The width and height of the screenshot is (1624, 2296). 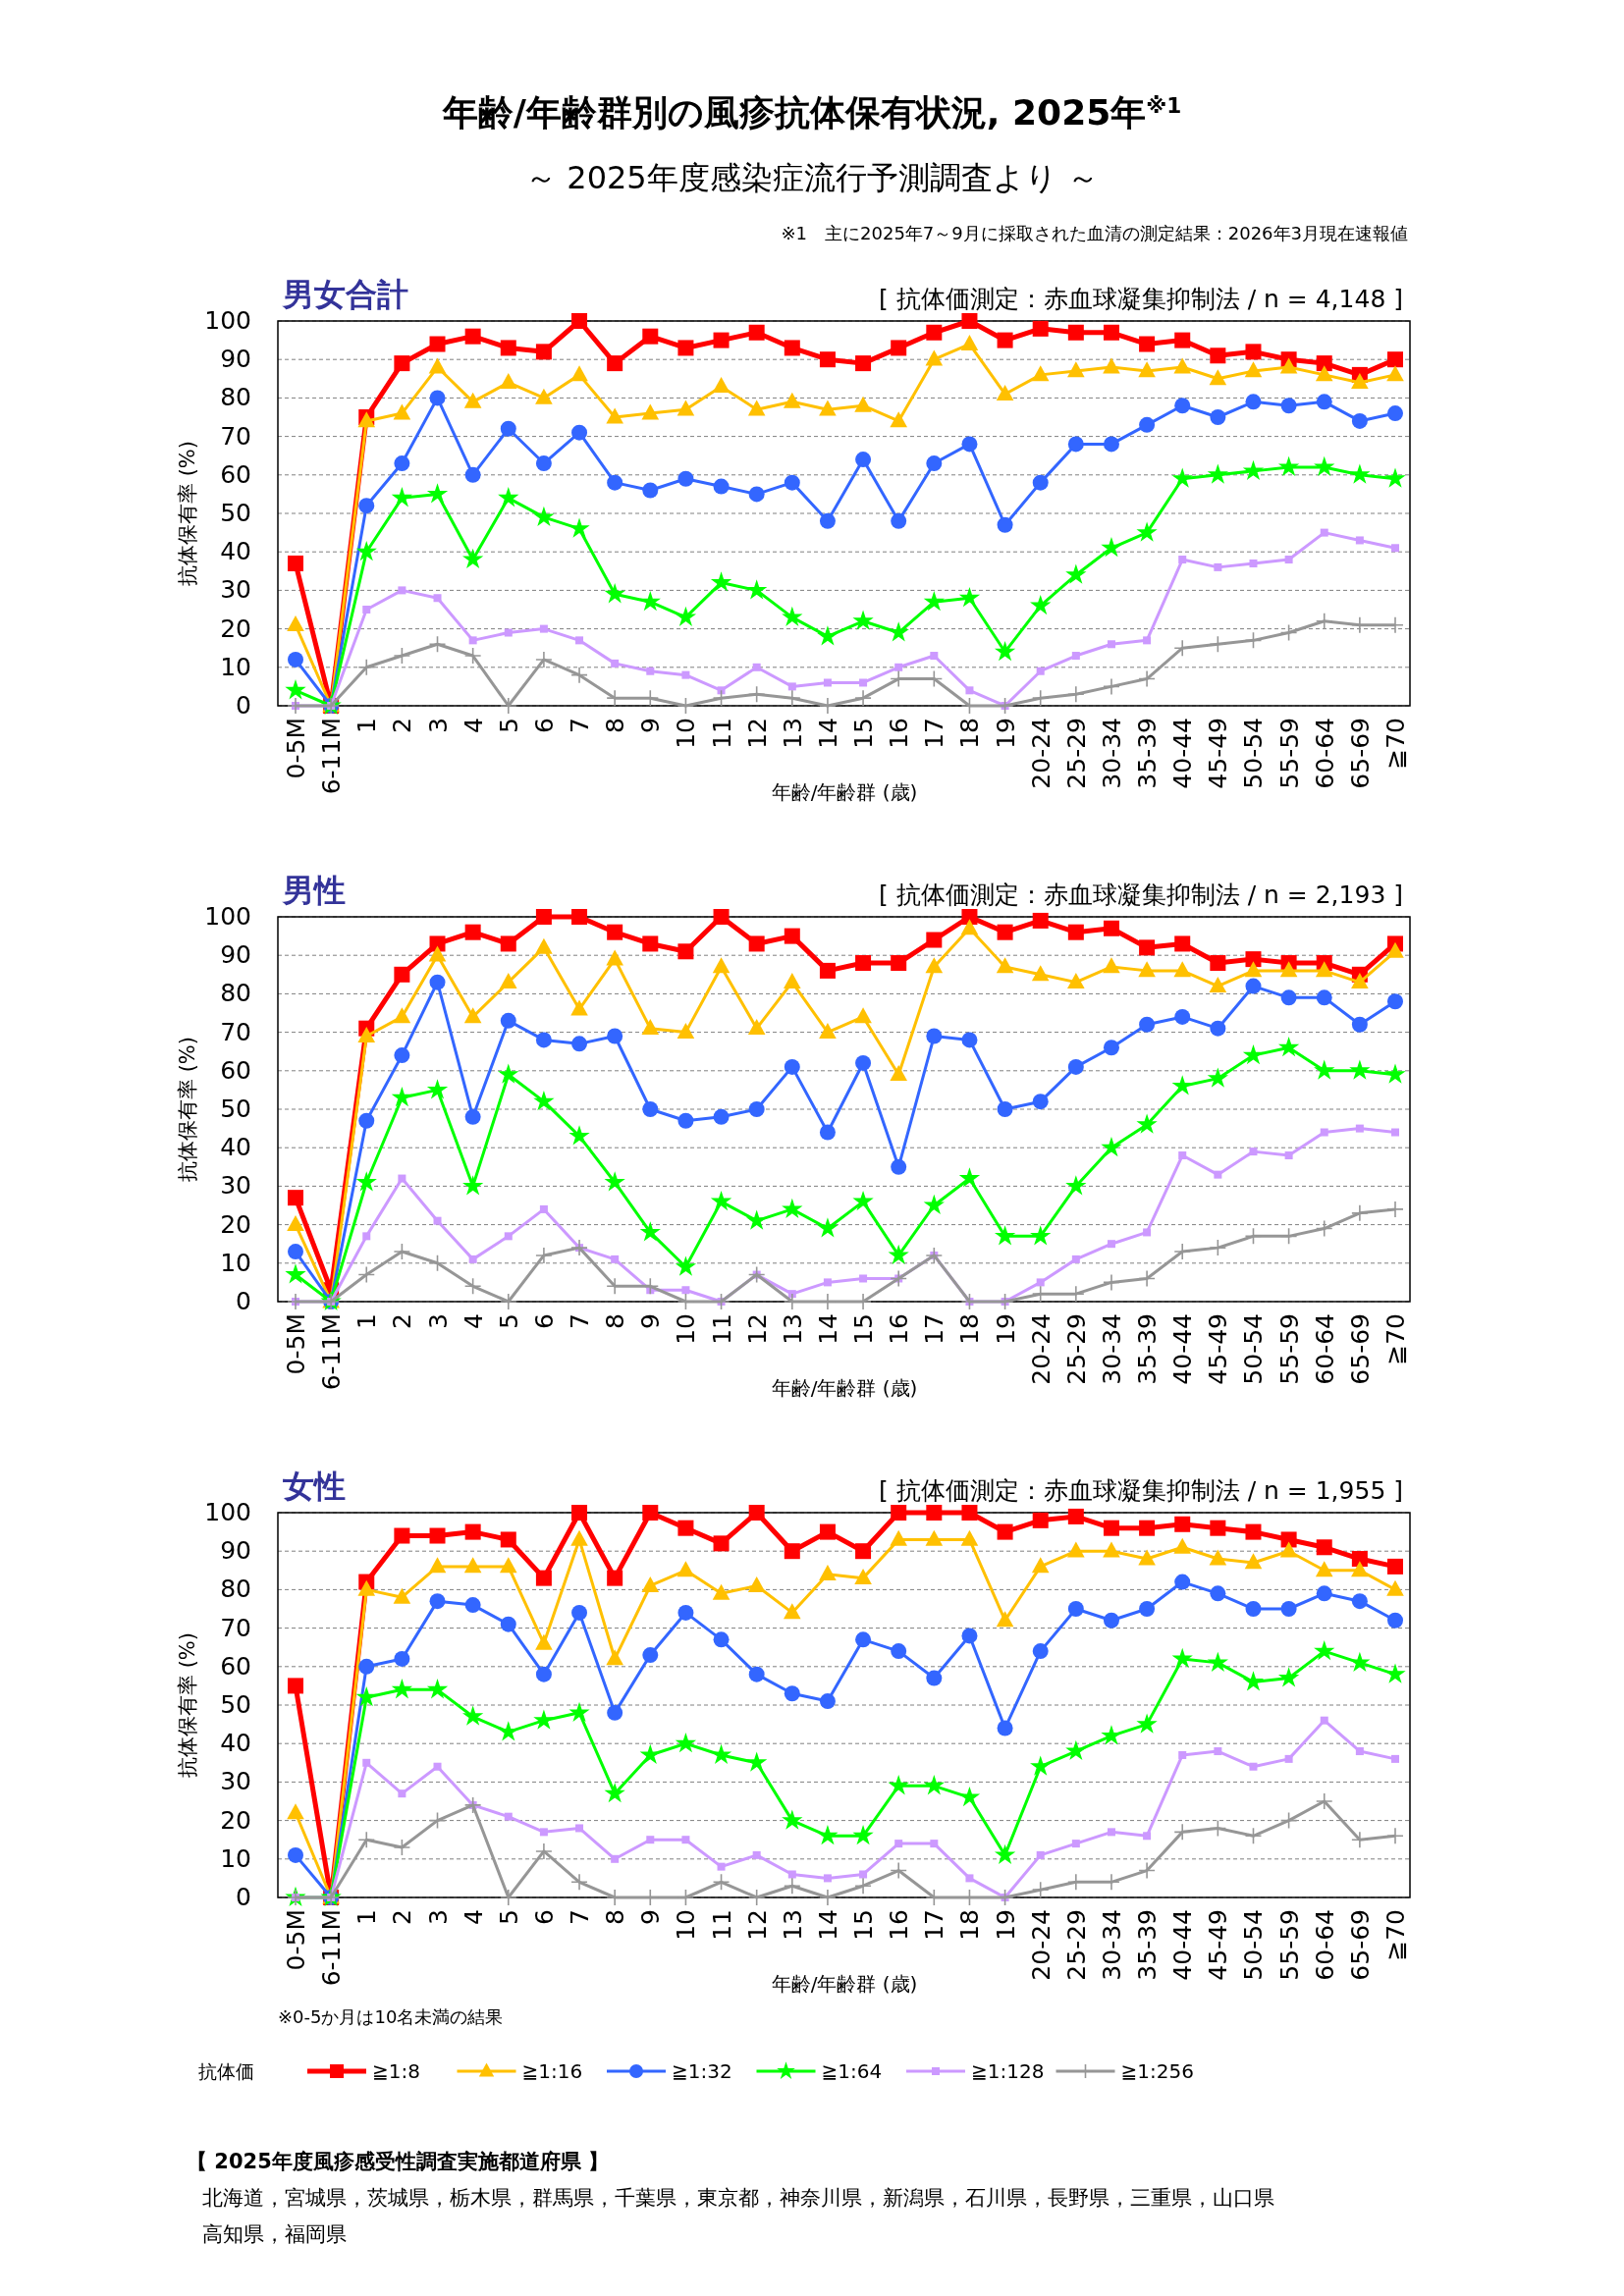 What do you see at coordinates (852, 2071) in the screenshot?
I see `legend-label: ≧1:64` at bounding box center [852, 2071].